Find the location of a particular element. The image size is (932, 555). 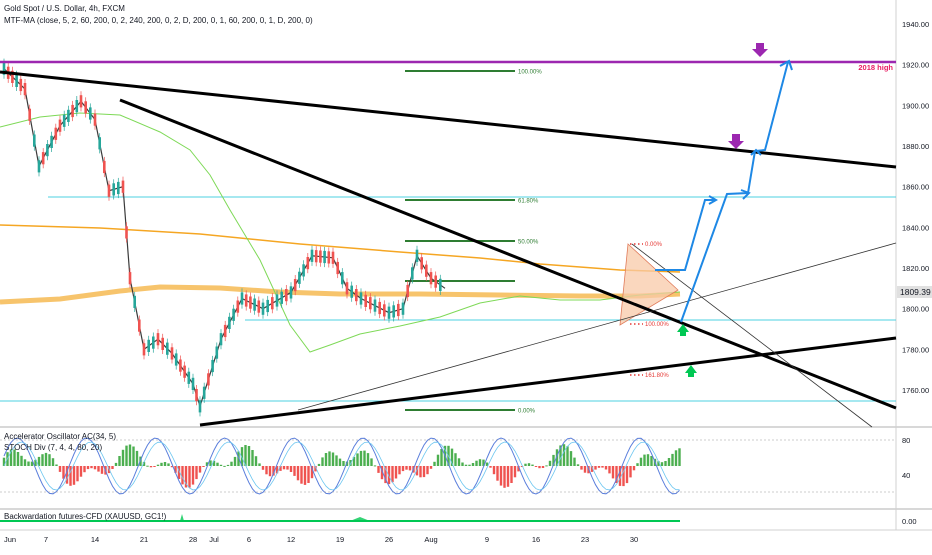

x-tick-label: 12 is located at coordinates (291, 539).